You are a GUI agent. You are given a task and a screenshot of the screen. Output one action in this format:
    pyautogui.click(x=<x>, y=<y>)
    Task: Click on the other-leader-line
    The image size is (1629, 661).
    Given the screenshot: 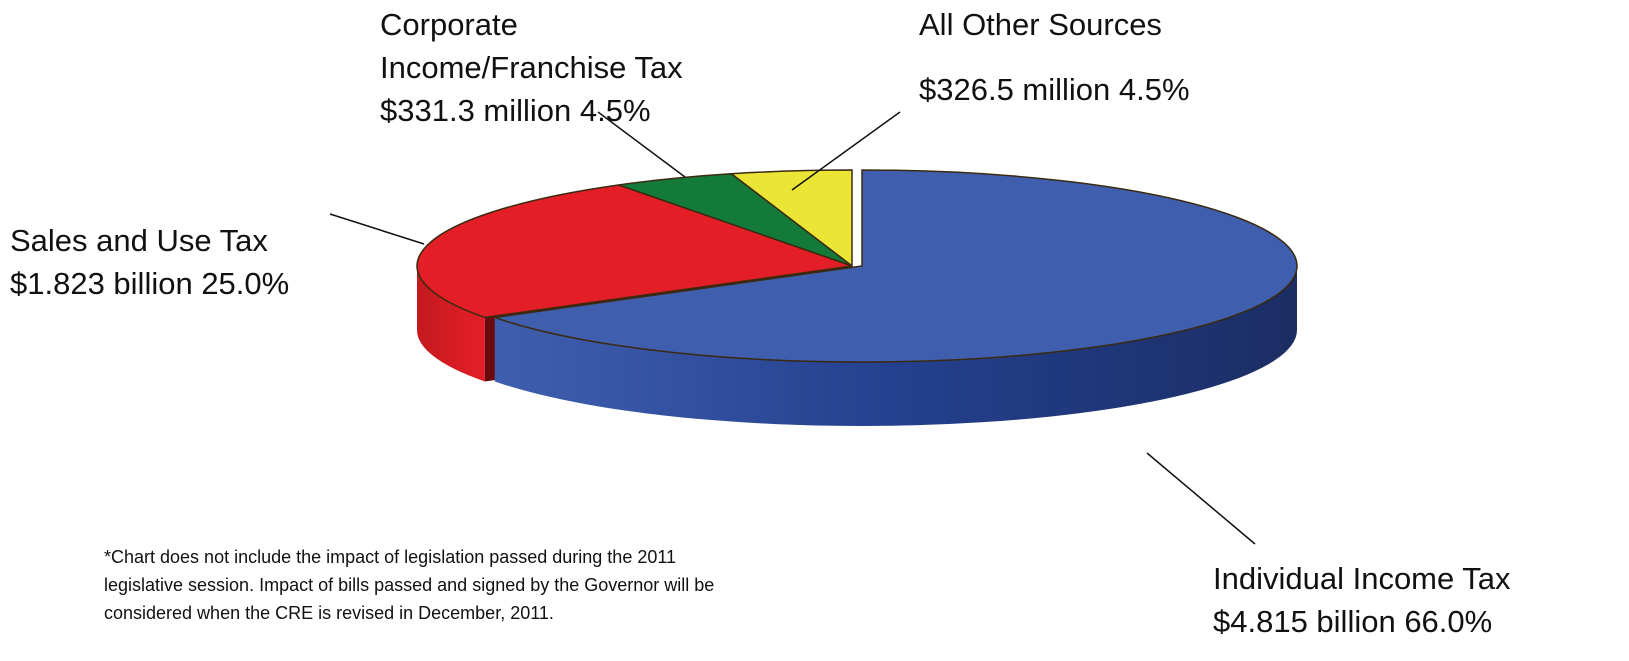 What is the action you would take?
    pyautogui.click(x=846, y=151)
    